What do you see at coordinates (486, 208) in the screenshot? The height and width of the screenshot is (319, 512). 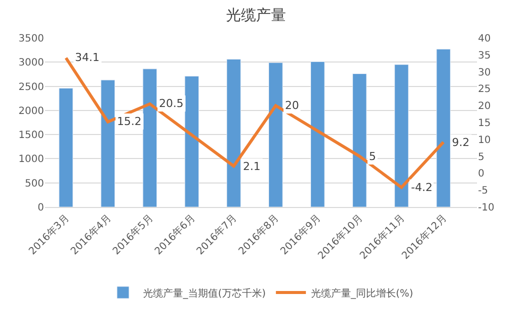 I see `y2-tick-label: -10` at bounding box center [486, 208].